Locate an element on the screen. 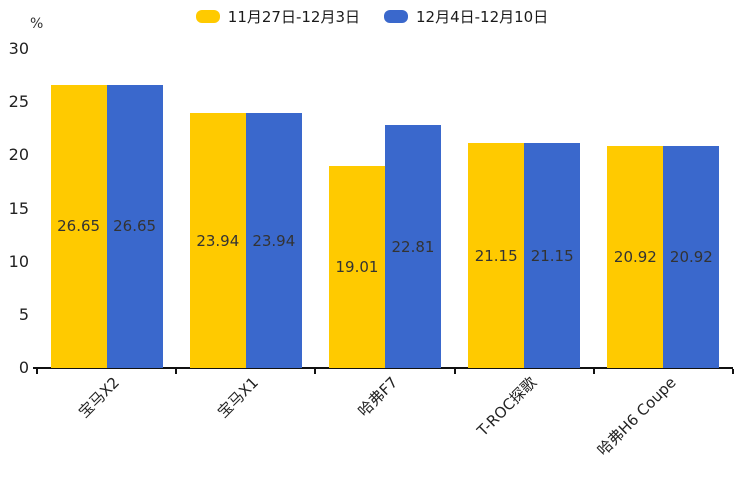  bar-week1: 26.65 is located at coordinates (78, 226).